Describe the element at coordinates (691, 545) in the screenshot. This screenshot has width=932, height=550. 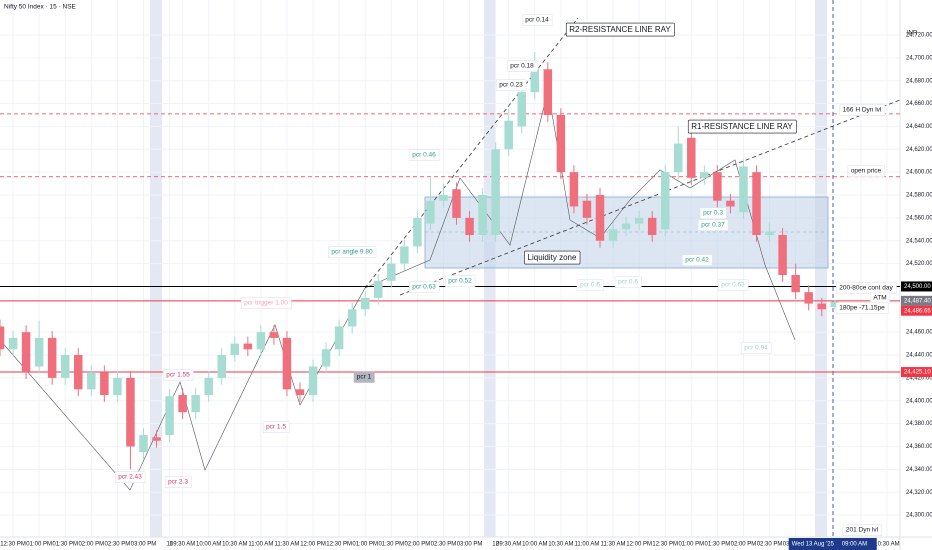
I see `x-tick-label: 01:00 PM` at that location.